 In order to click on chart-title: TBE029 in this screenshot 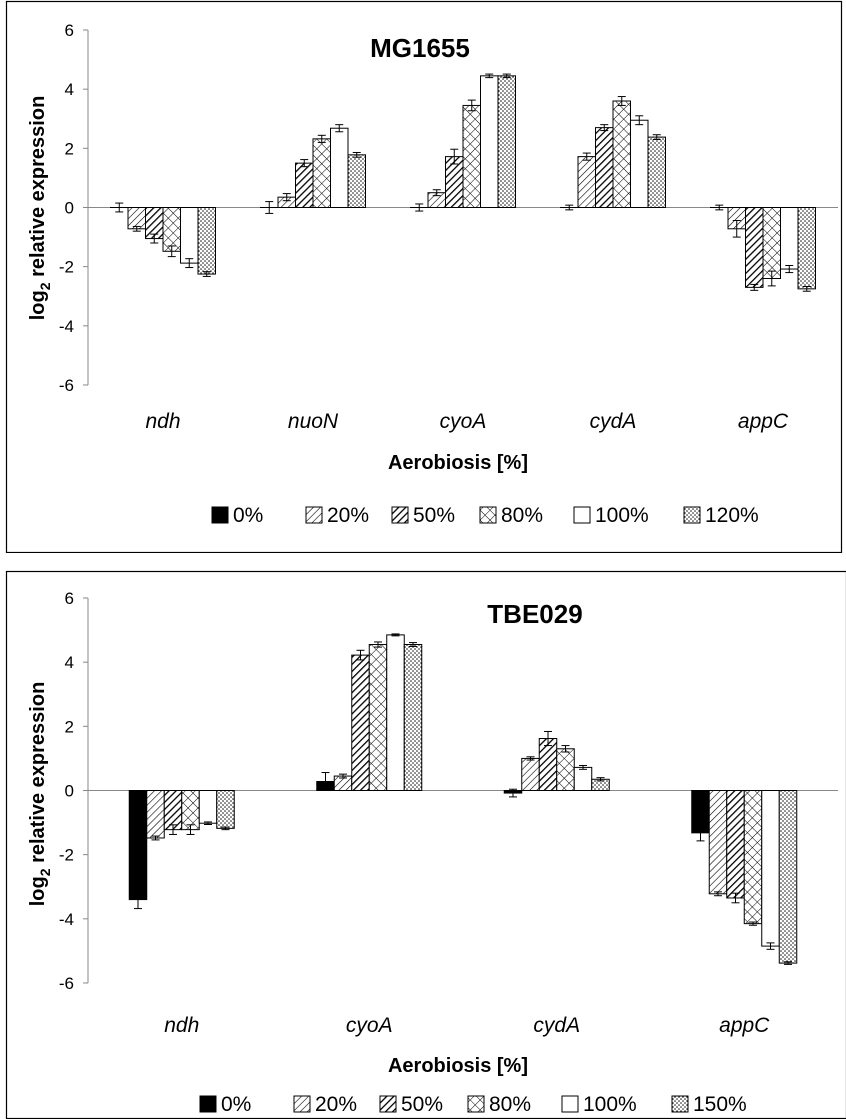, I will do `click(534, 614)`.